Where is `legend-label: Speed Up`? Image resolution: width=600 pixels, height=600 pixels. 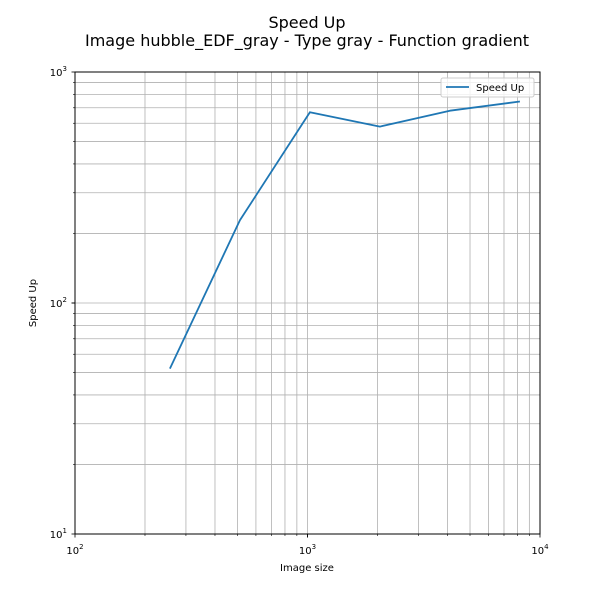 legend-label: Speed Up is located at coordinates (500, 88).